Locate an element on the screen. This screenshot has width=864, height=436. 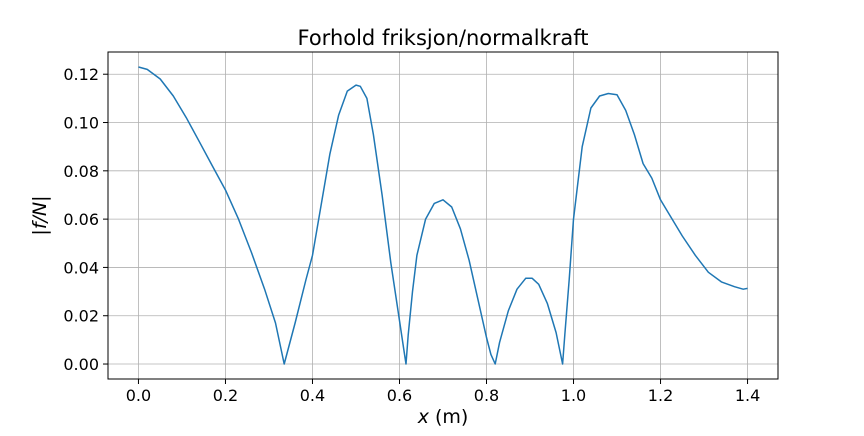
y-tick-label: 0.04 is located at coordinates (81, 267).